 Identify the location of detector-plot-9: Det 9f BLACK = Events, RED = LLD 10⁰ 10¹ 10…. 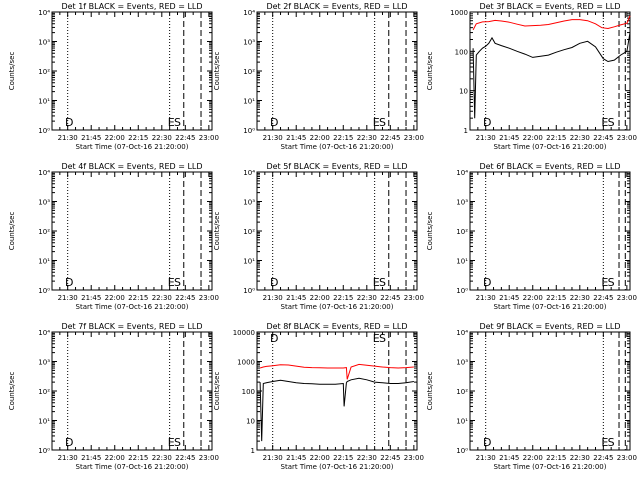
(531, 396).